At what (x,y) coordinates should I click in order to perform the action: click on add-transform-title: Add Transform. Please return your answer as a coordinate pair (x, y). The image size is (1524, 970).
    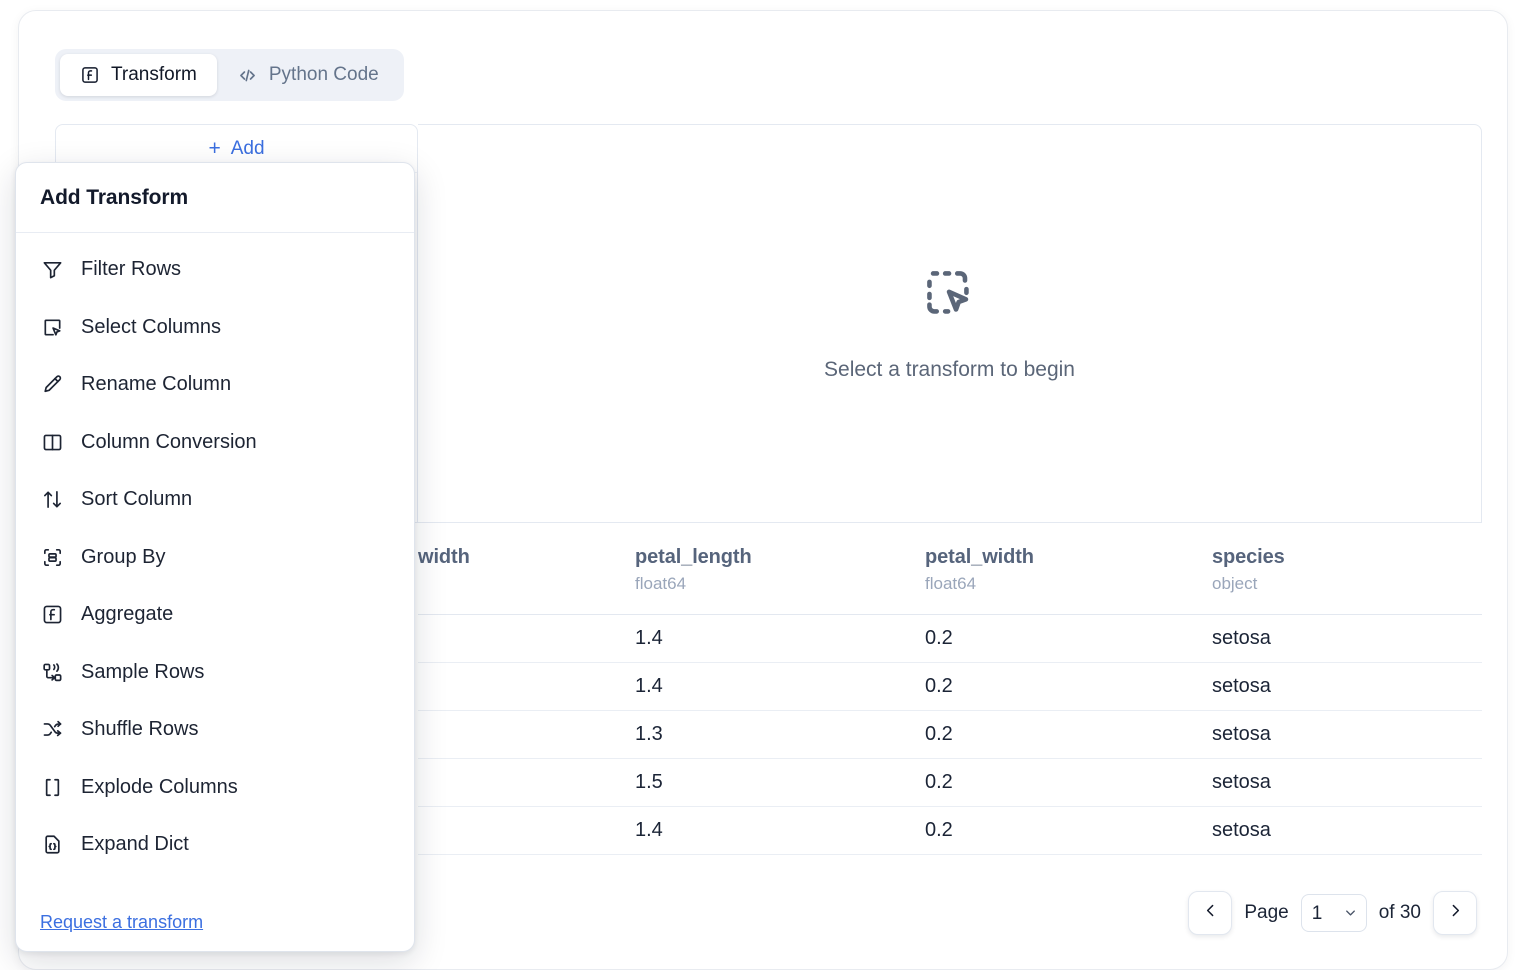
    Looking at the image, I should click on (215, 198).